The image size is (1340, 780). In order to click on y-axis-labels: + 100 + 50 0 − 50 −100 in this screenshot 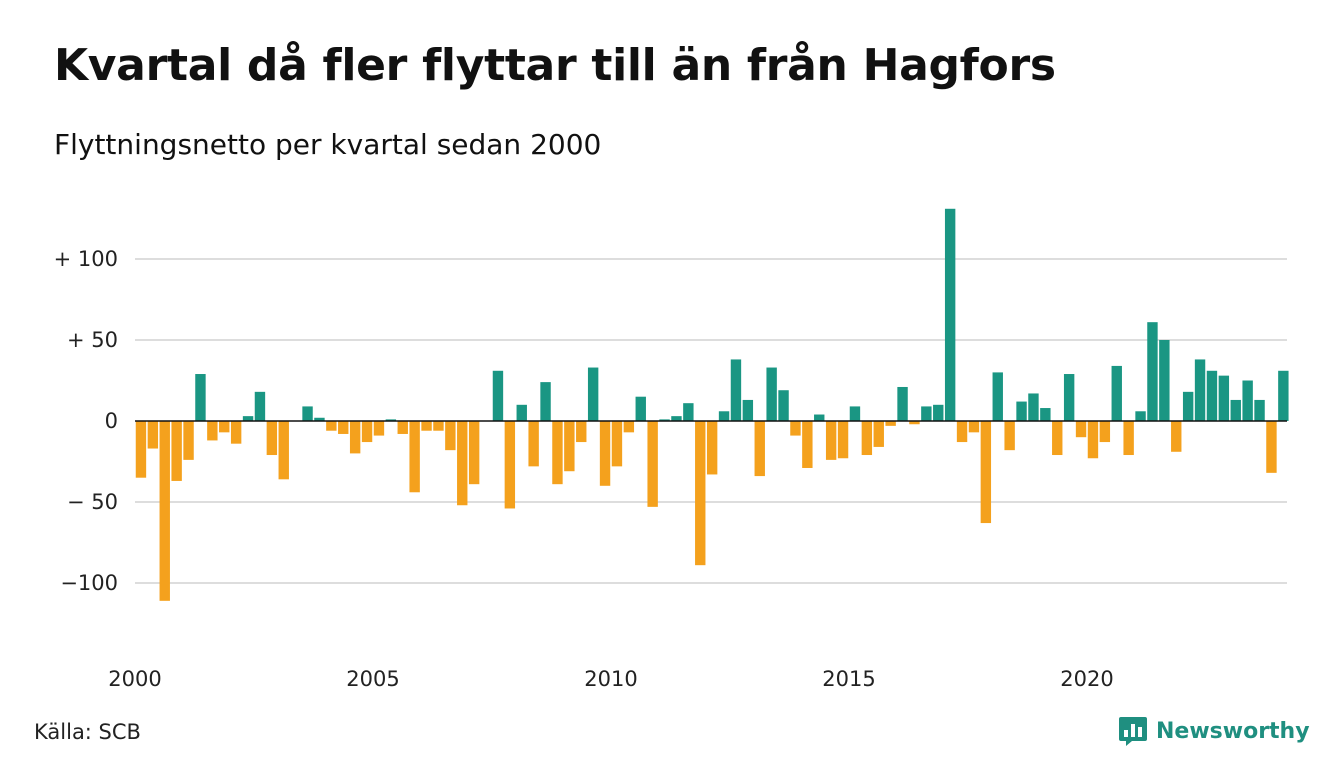, I will do `click(86, 421)`.